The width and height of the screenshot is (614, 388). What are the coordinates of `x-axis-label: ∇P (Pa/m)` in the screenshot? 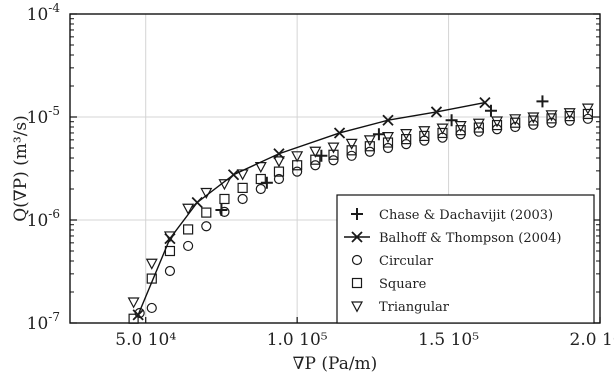 It's located at (335, 364).